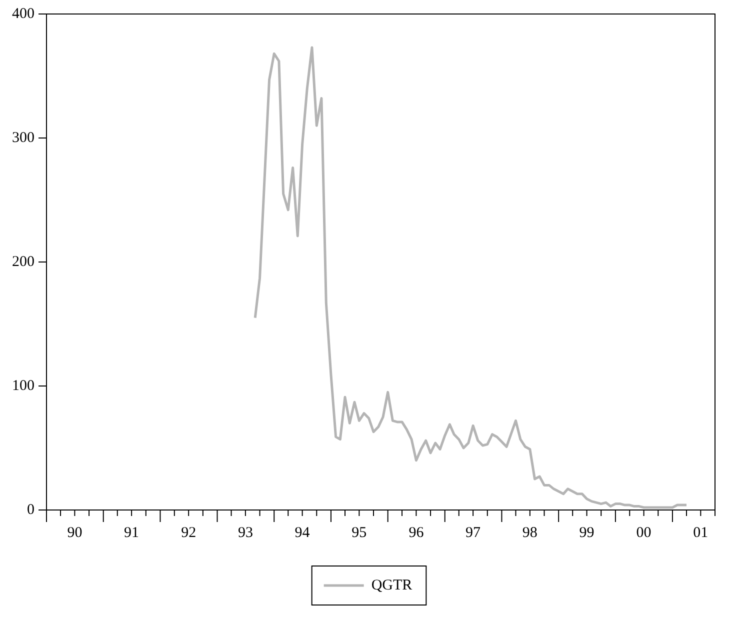  What do you see at coordinates (530, 532) in the screenshot?
I see `x-tick-label: 98` at bounding box center [530, 532].